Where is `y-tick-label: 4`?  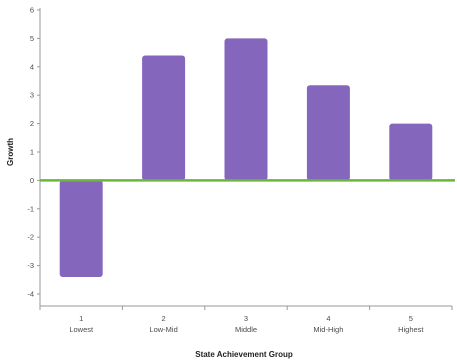
y-tick-label: 4 is located at coordinates (32, 66).